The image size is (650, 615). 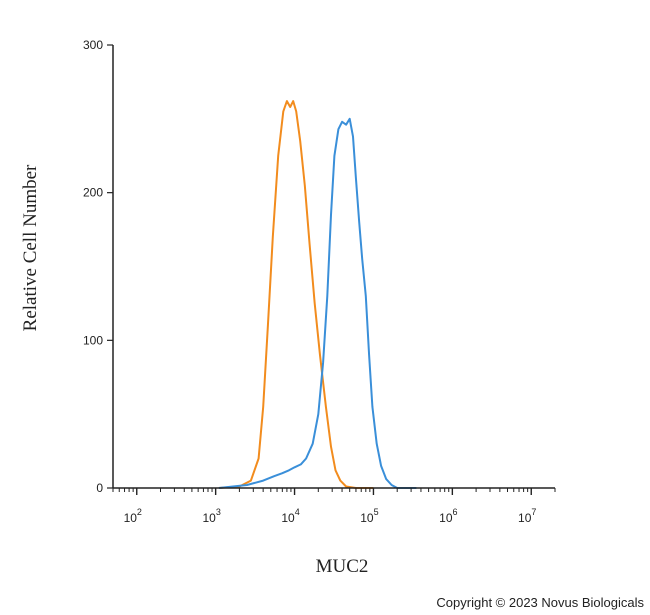 I want to click on x-tick-label: 10⁵, so click(x=369, y=516).